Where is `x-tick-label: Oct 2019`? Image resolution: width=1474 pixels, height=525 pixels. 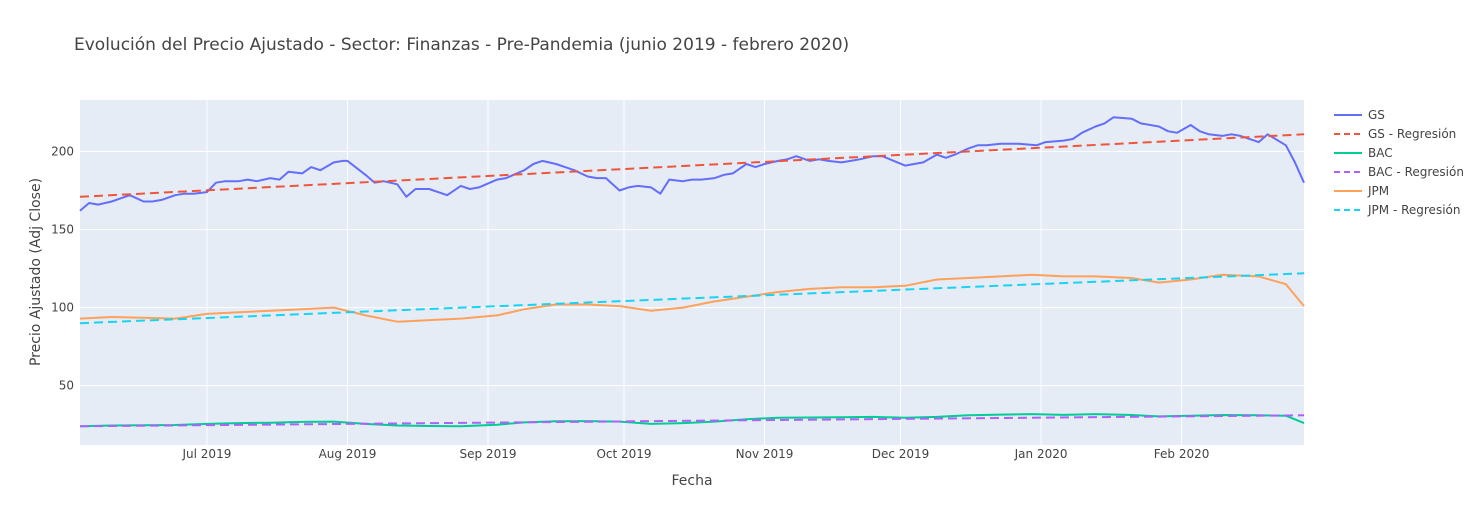
x-tick-label: Oct 2019 is located at coordinates (623, 454).